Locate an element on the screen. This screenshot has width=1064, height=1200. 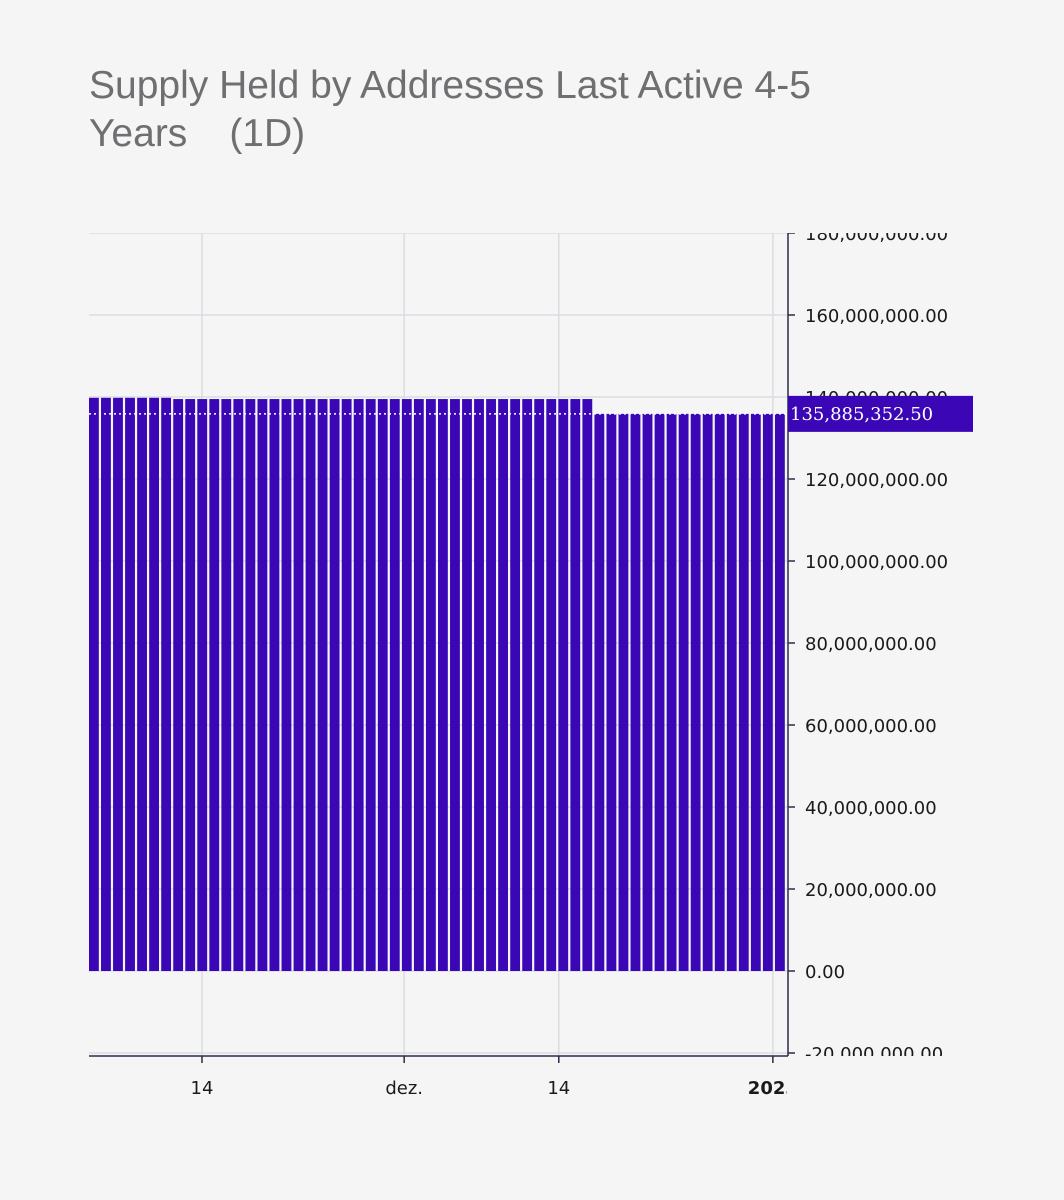
last-value-marker: 135,885,352.50 is located at coordinates (531, 413).